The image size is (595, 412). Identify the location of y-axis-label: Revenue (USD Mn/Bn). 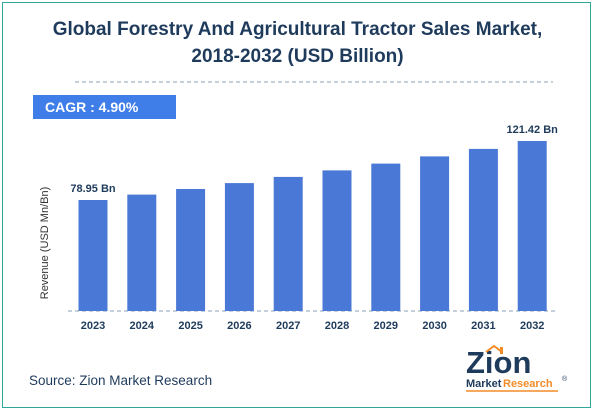
(45, 243).